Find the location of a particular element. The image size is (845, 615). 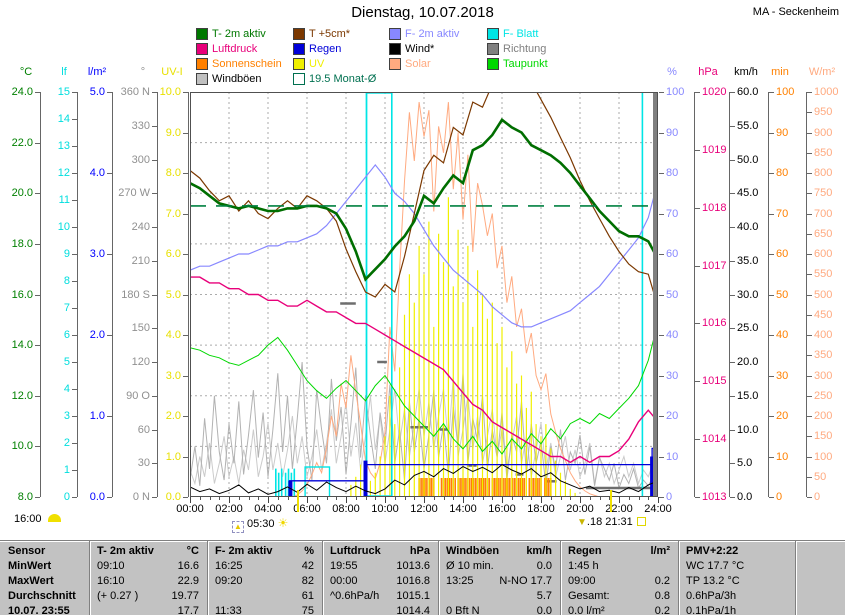

axis-tick-label: 120 is located at coordinates (140, 362).